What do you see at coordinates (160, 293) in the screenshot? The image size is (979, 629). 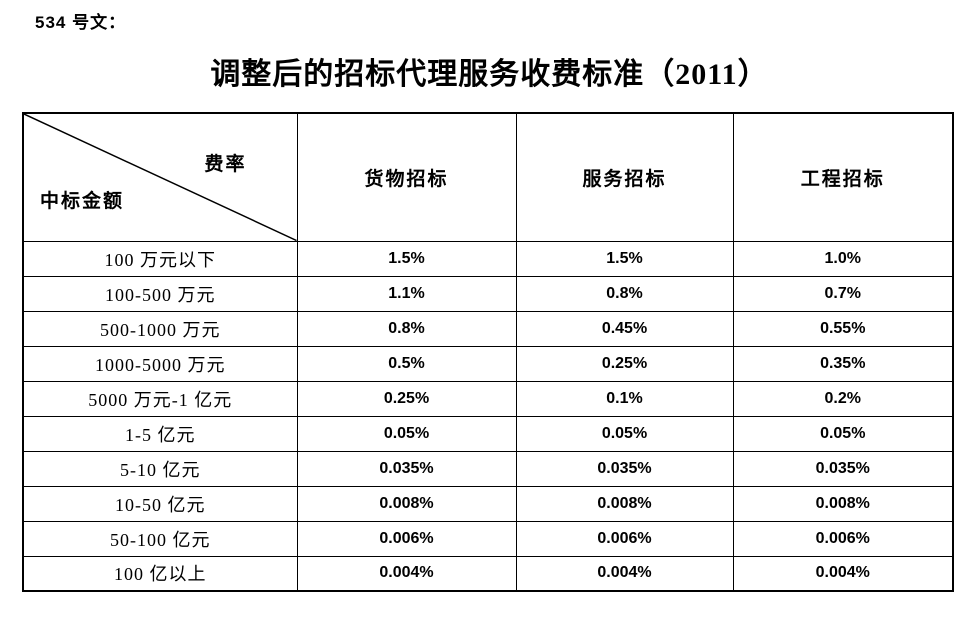 I see `row-label: 100-500 万元` at bounding box center [160, 293].